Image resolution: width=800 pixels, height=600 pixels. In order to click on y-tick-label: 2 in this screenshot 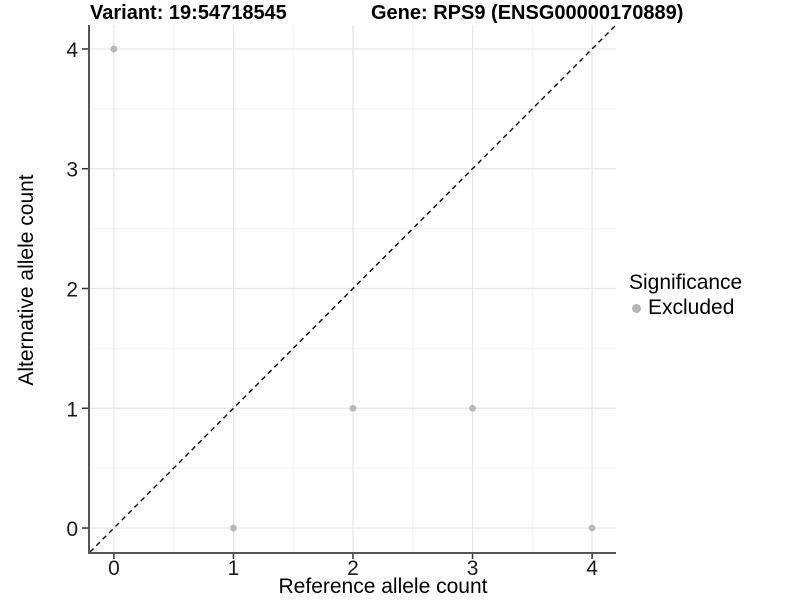, I will do `click(72, 290)`.